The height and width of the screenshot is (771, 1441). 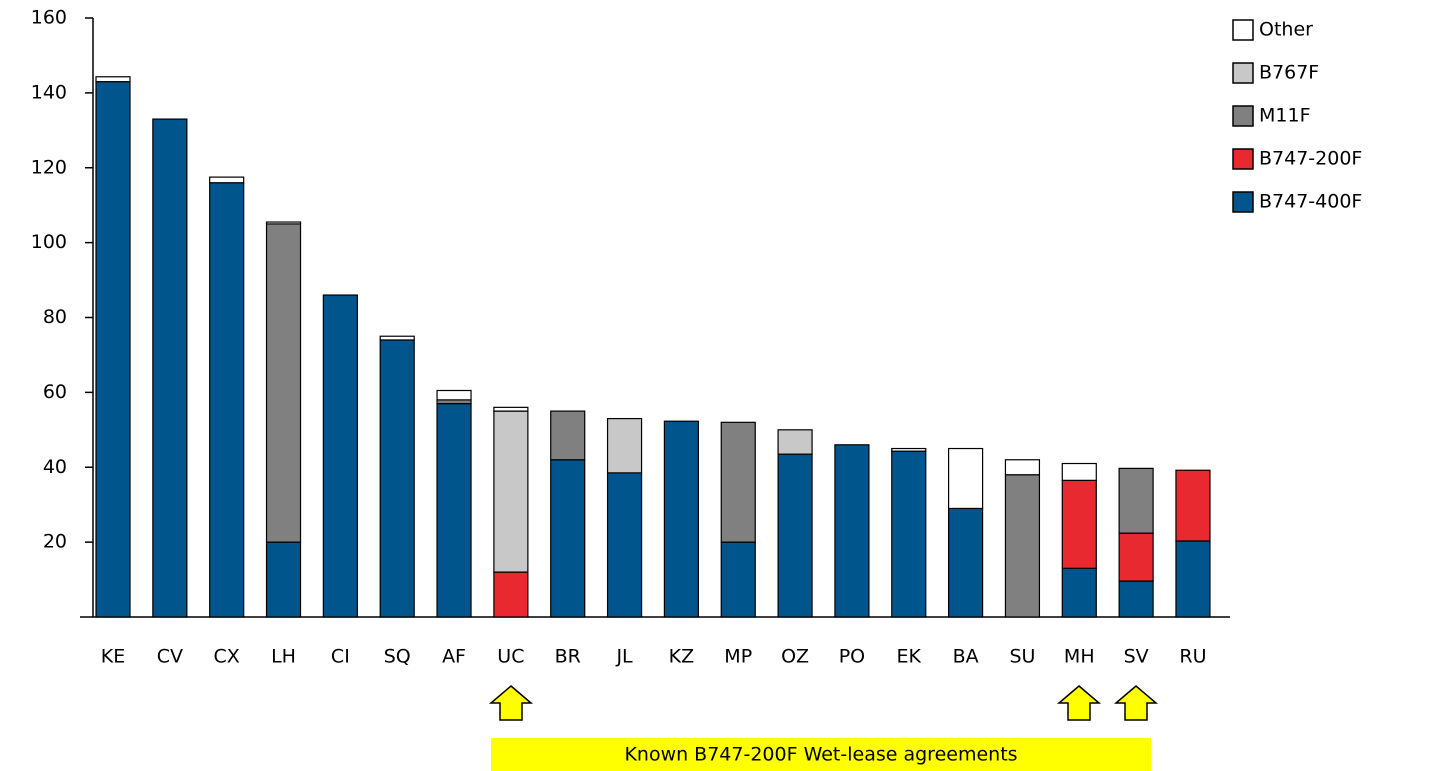 I want to click on y-tick-label: 160, so click(x=49, y=18).